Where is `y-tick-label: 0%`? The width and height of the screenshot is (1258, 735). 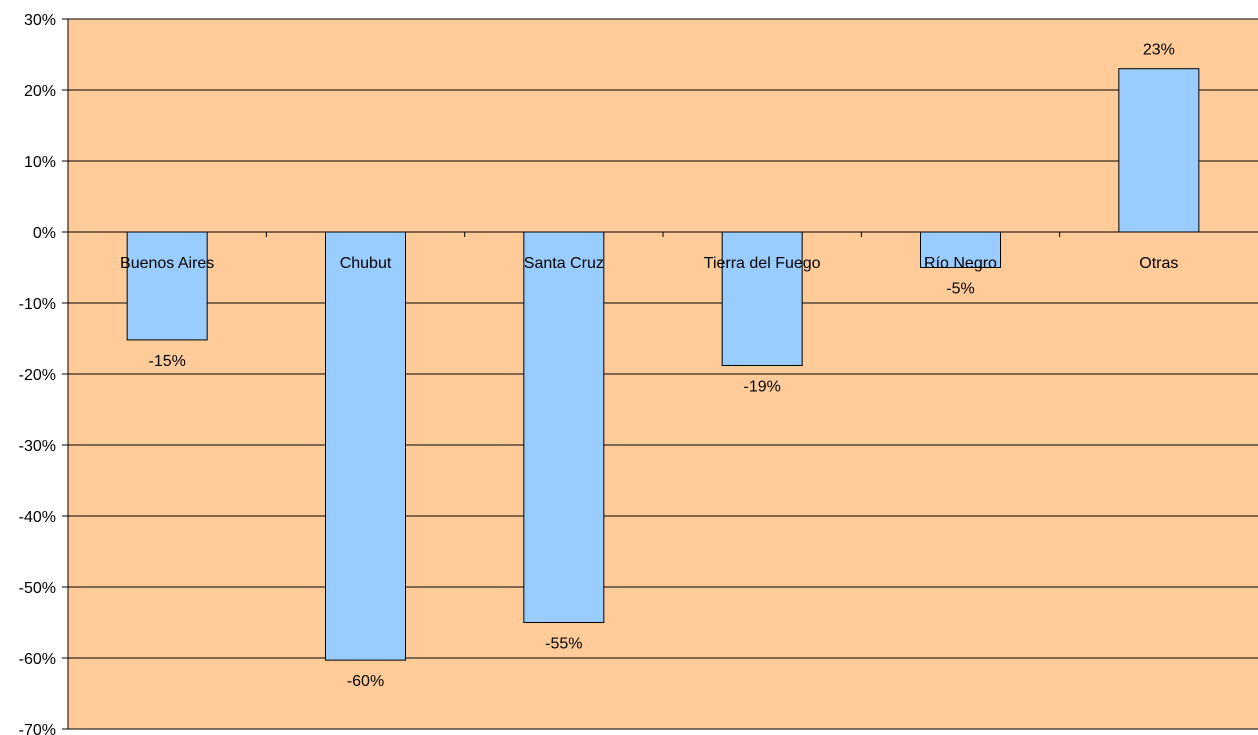 y-tick-label: 0% is located at coordinates (44, 233).